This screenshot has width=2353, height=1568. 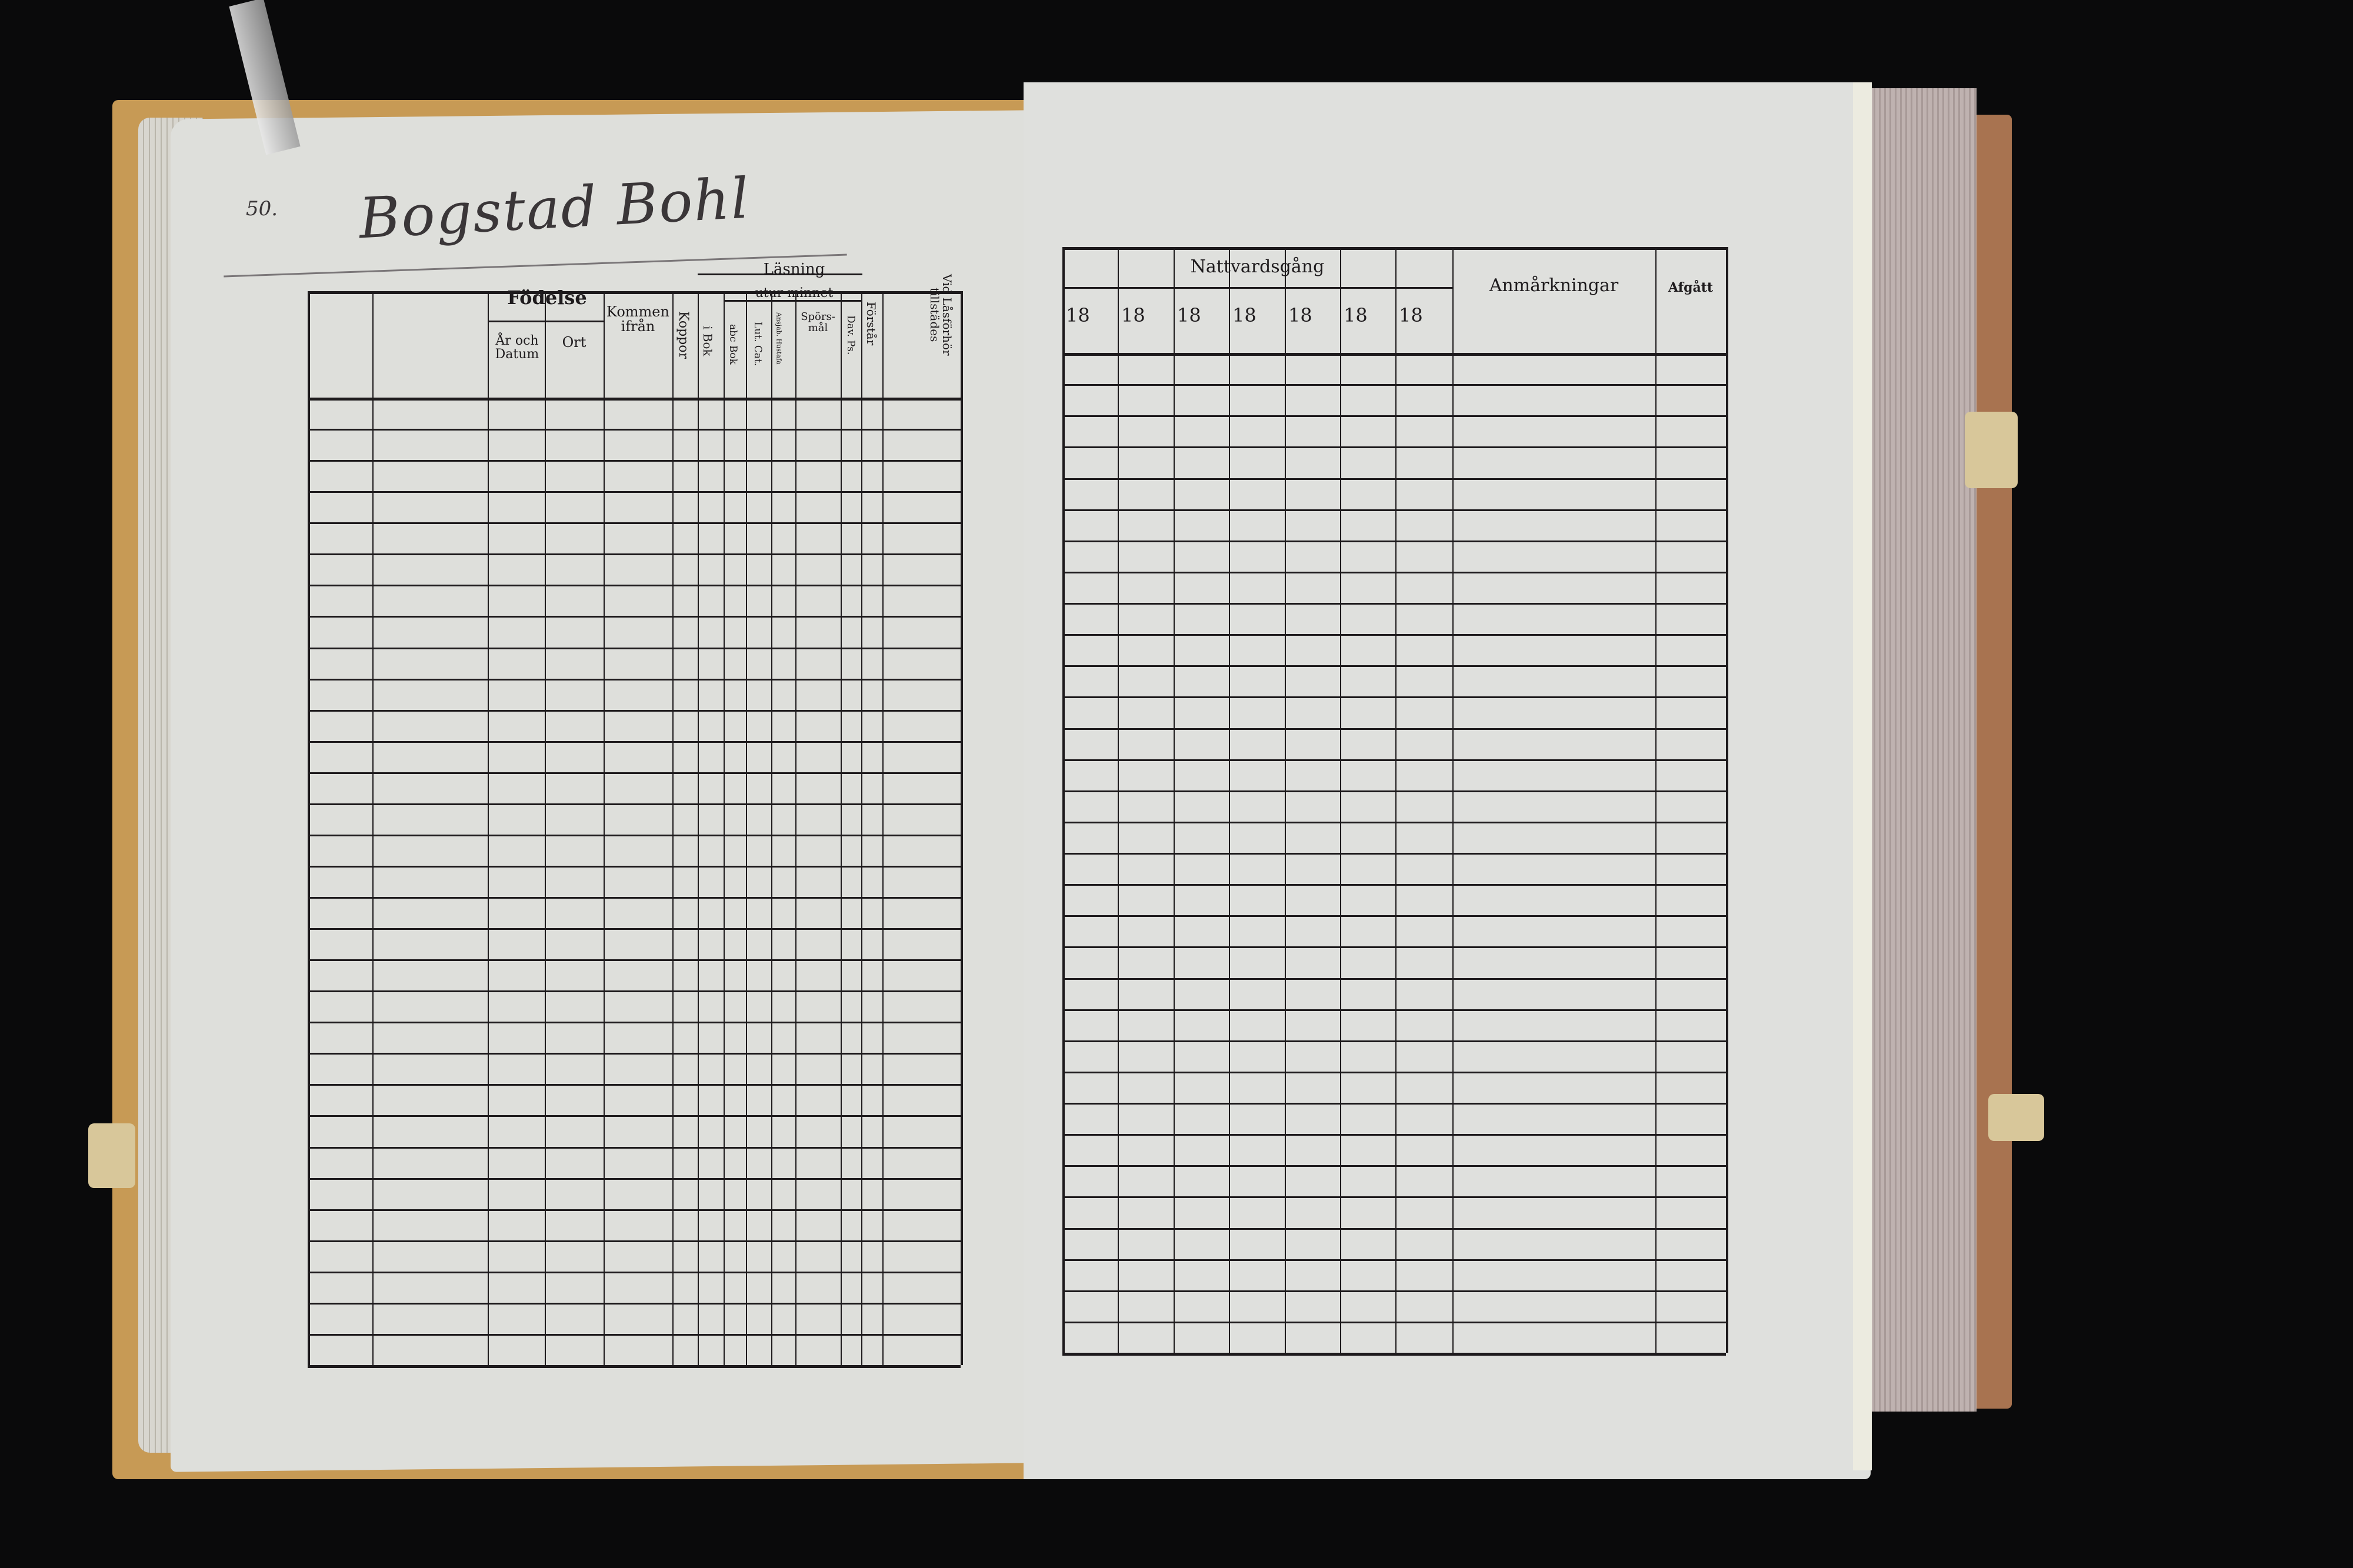 What do you see at coordinates (1258, 266) in the screenshot?
I see `header-nattvardsgang: Nattvardsgång` at bounding box center [1258, 266].